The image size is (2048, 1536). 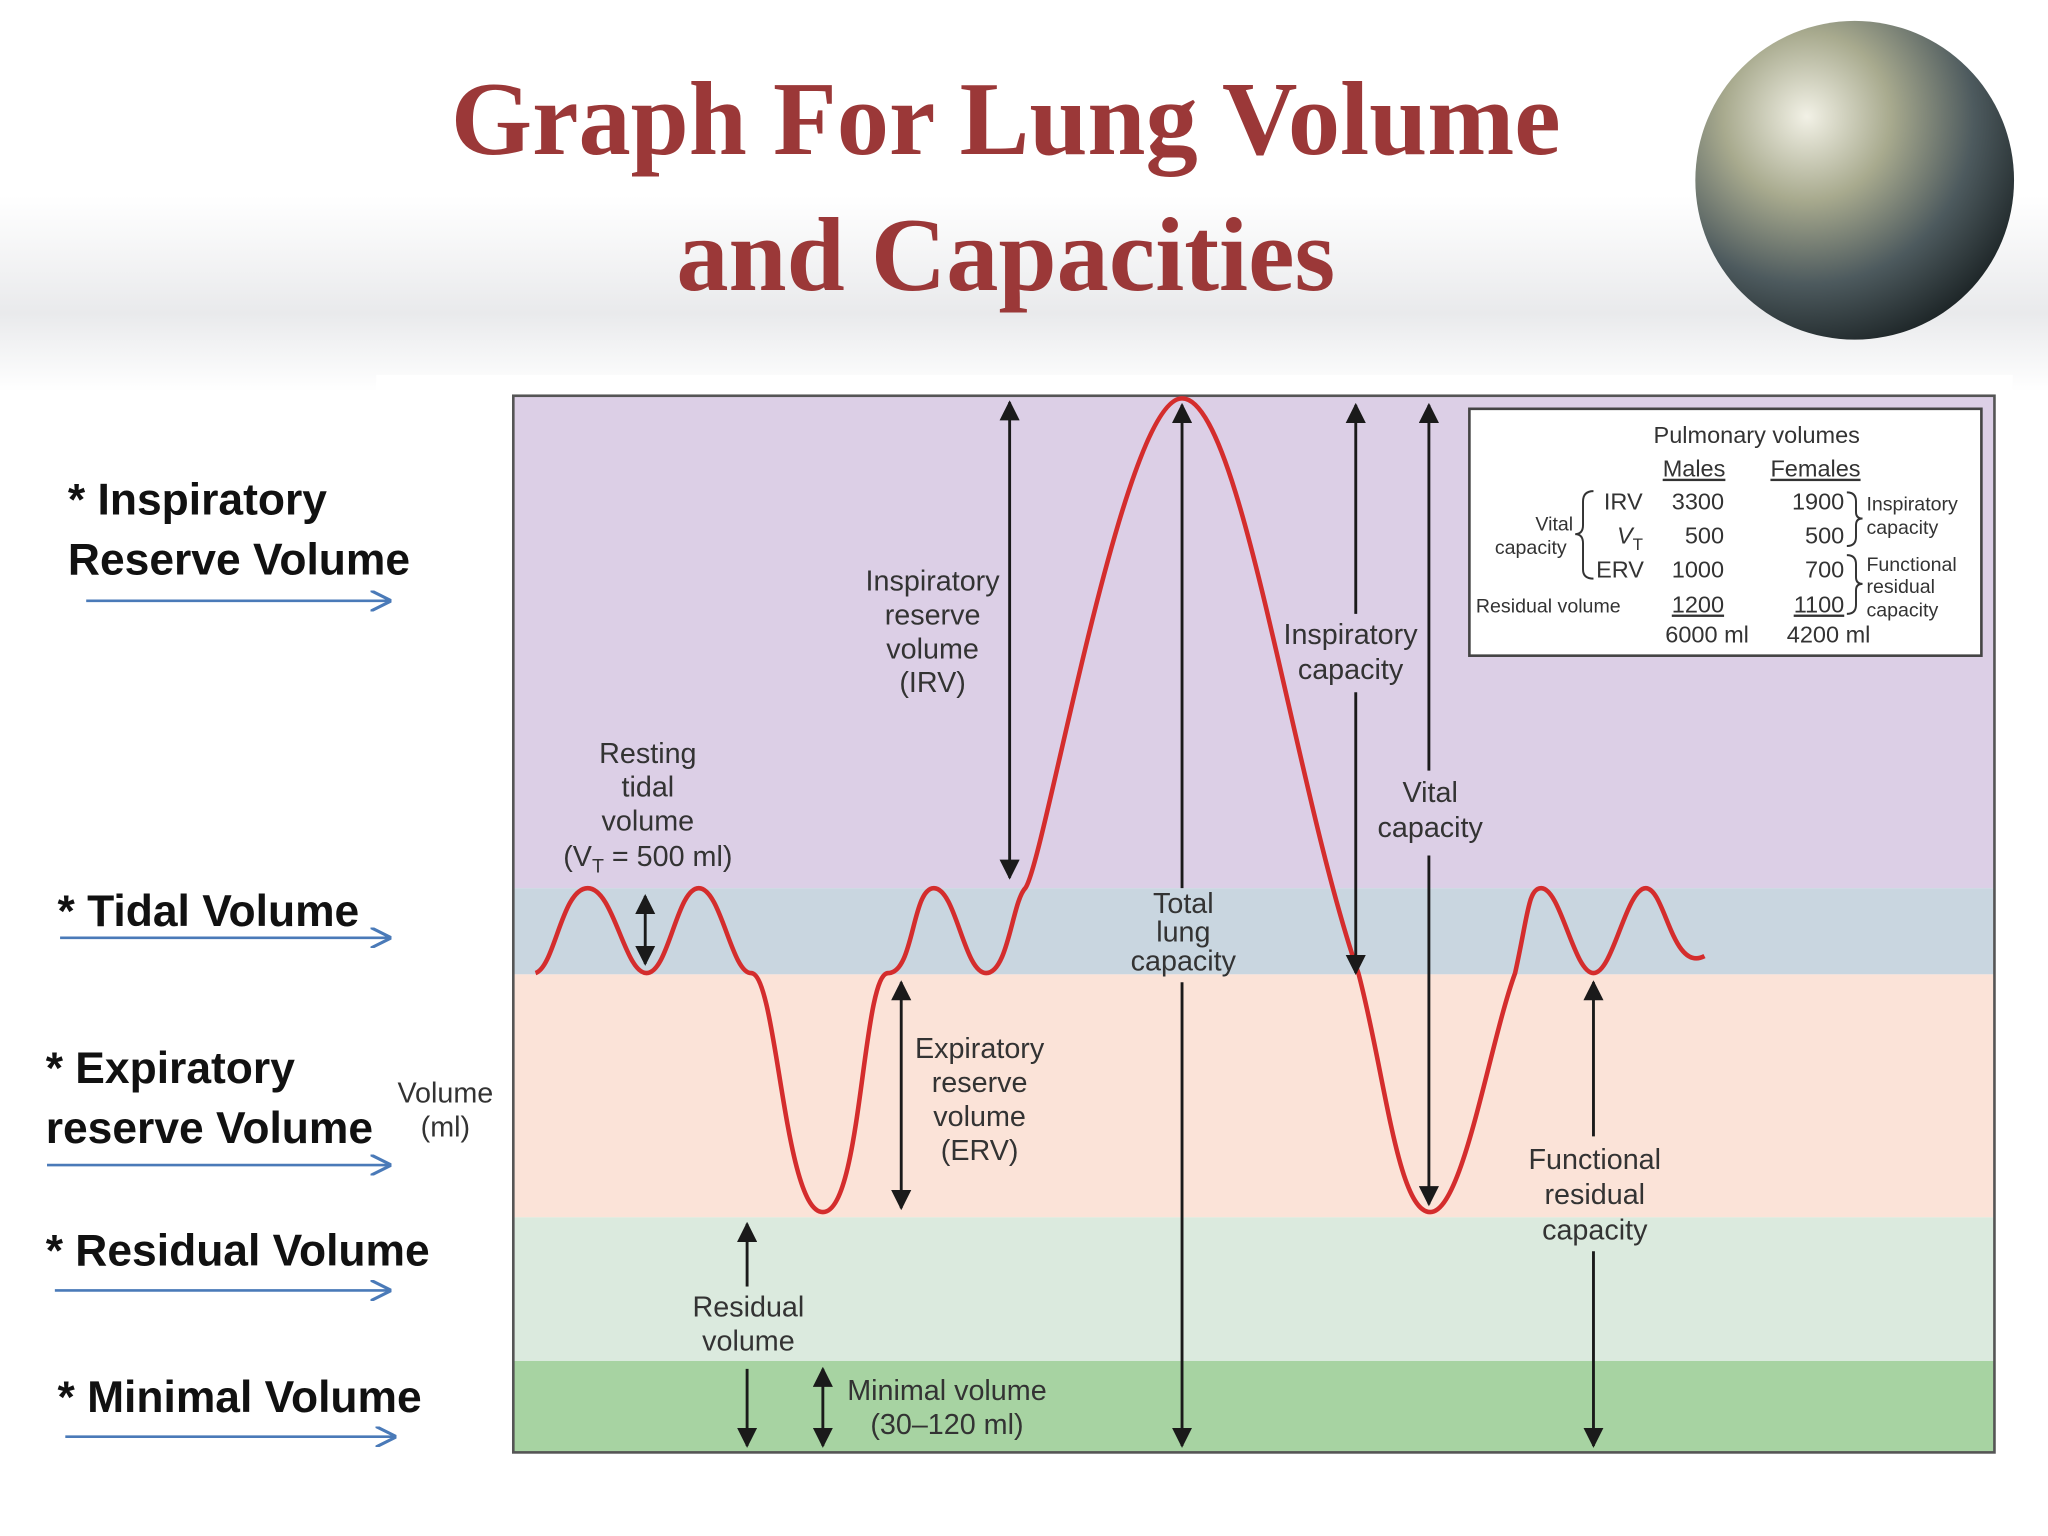 What do you see at coordinates (238, 1251) in the screenshot?
I see `side-label: * Residual Volume` at bounding box center [238, 1251].